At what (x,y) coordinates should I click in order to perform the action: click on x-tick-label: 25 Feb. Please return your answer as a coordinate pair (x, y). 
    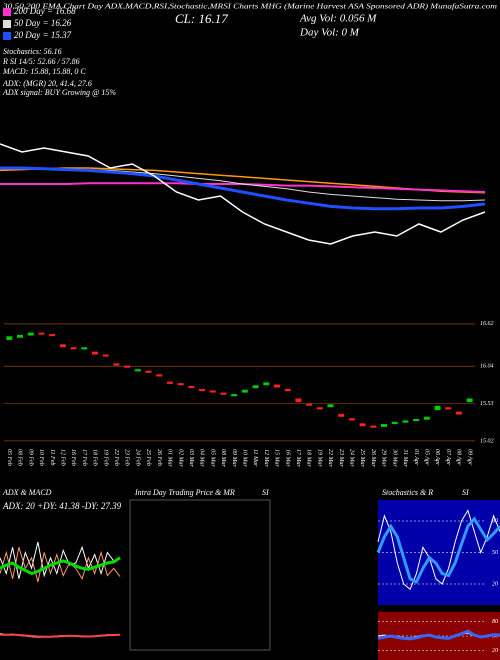
    Looking at the image, I should click on (148, 457).